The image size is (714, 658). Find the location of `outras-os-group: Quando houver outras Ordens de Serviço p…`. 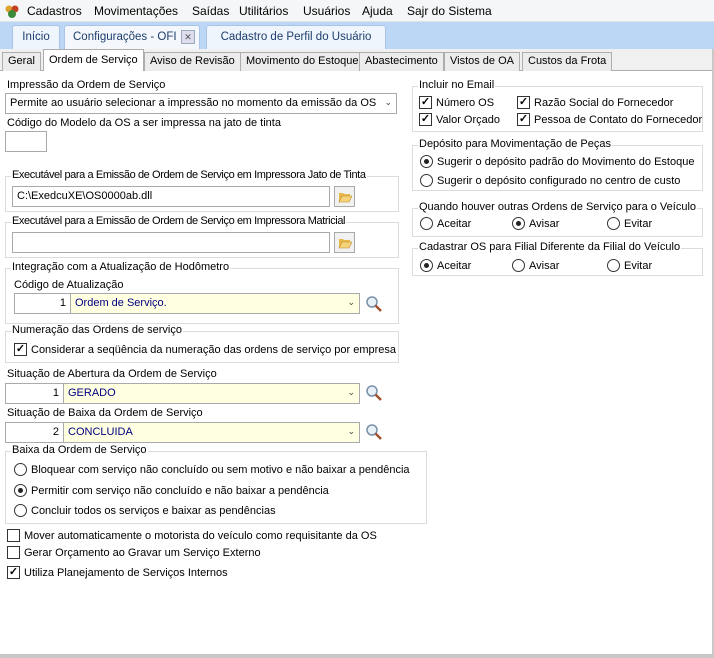

outras-os-group: Quando houver outras Ordens de Serviço p… is located at coordinates (557, 219).